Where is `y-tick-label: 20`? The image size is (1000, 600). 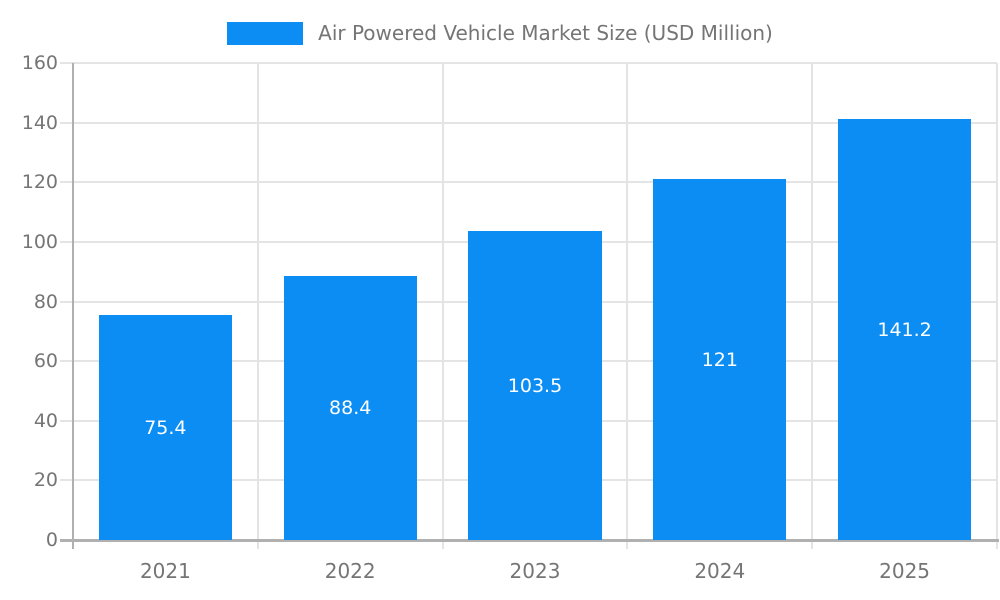
y-tick-label: 20 is located at coordinates (45, 480).